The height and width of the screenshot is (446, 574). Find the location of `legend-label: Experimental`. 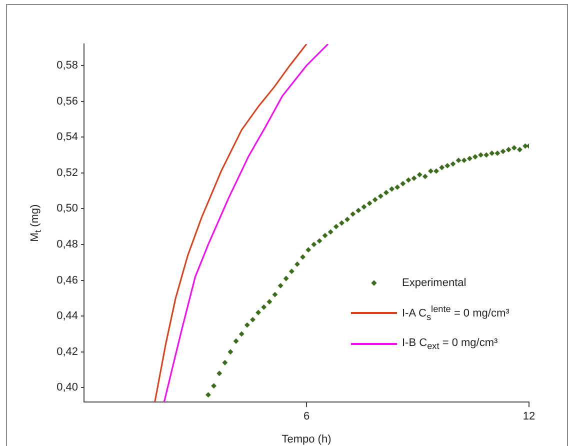

legend-label: Experimental is located at coordinates (434, 283).